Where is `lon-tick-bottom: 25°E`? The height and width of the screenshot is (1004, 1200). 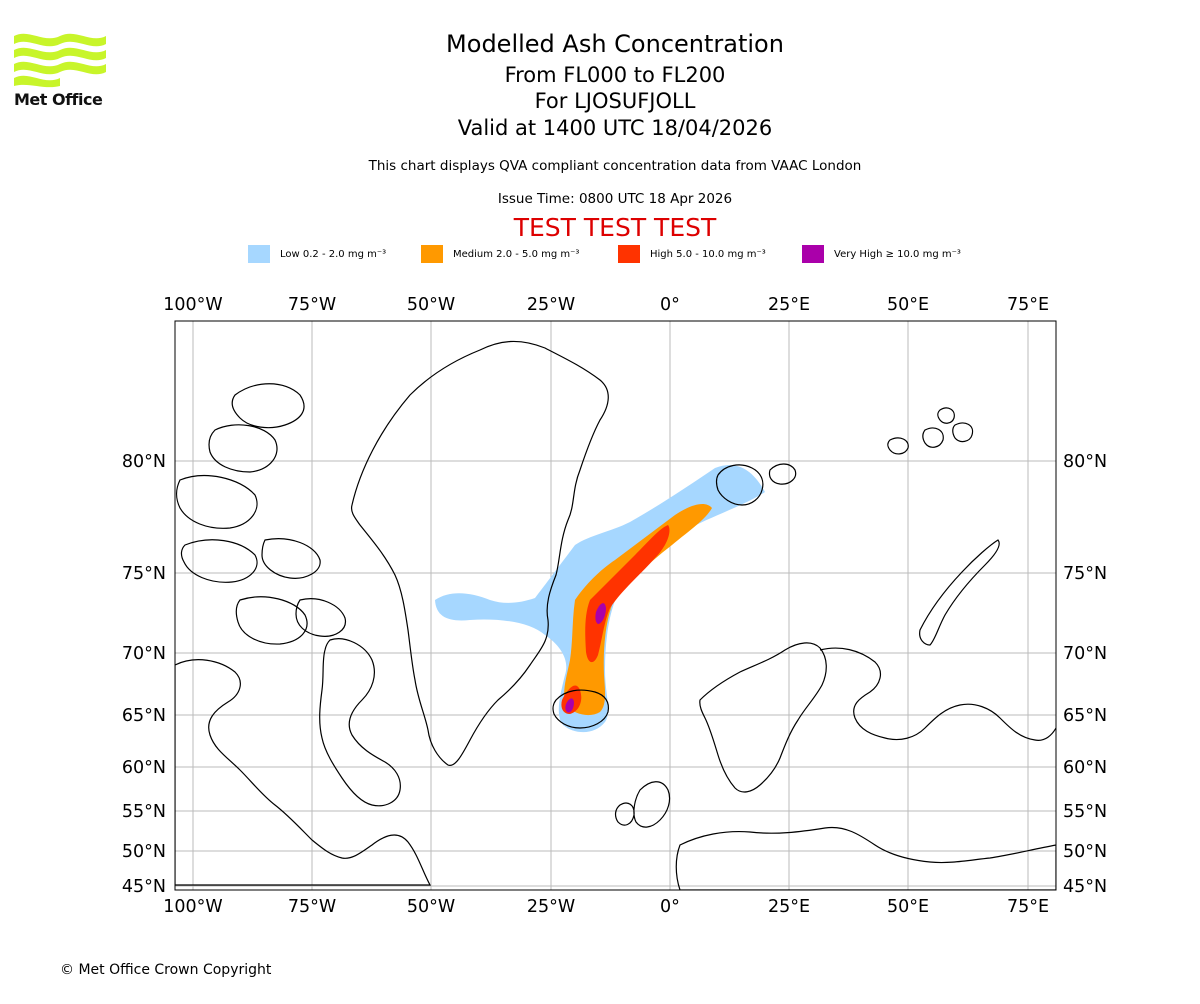
lon-tick-bottom: 25°E is located at coordinates (789, 907).